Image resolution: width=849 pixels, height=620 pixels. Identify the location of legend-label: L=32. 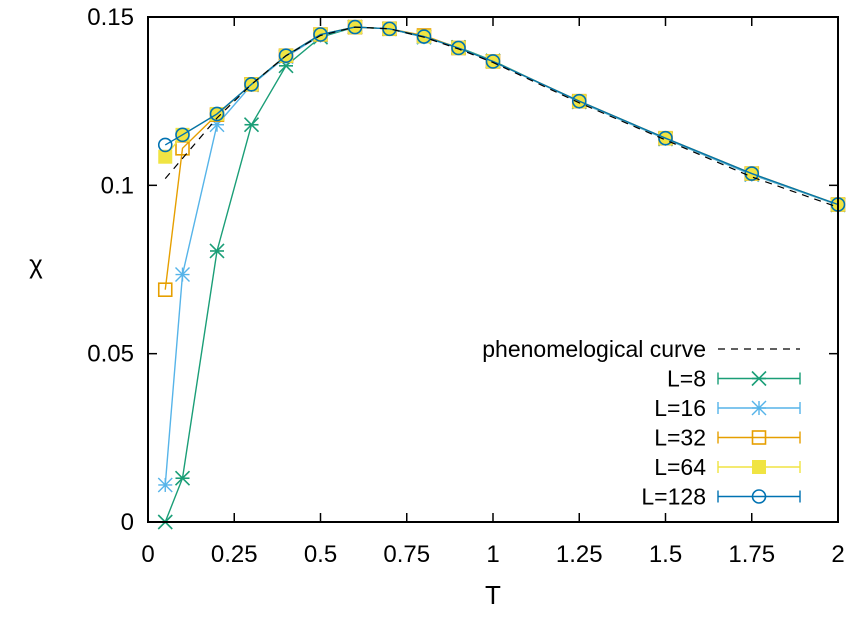
(680, 438).